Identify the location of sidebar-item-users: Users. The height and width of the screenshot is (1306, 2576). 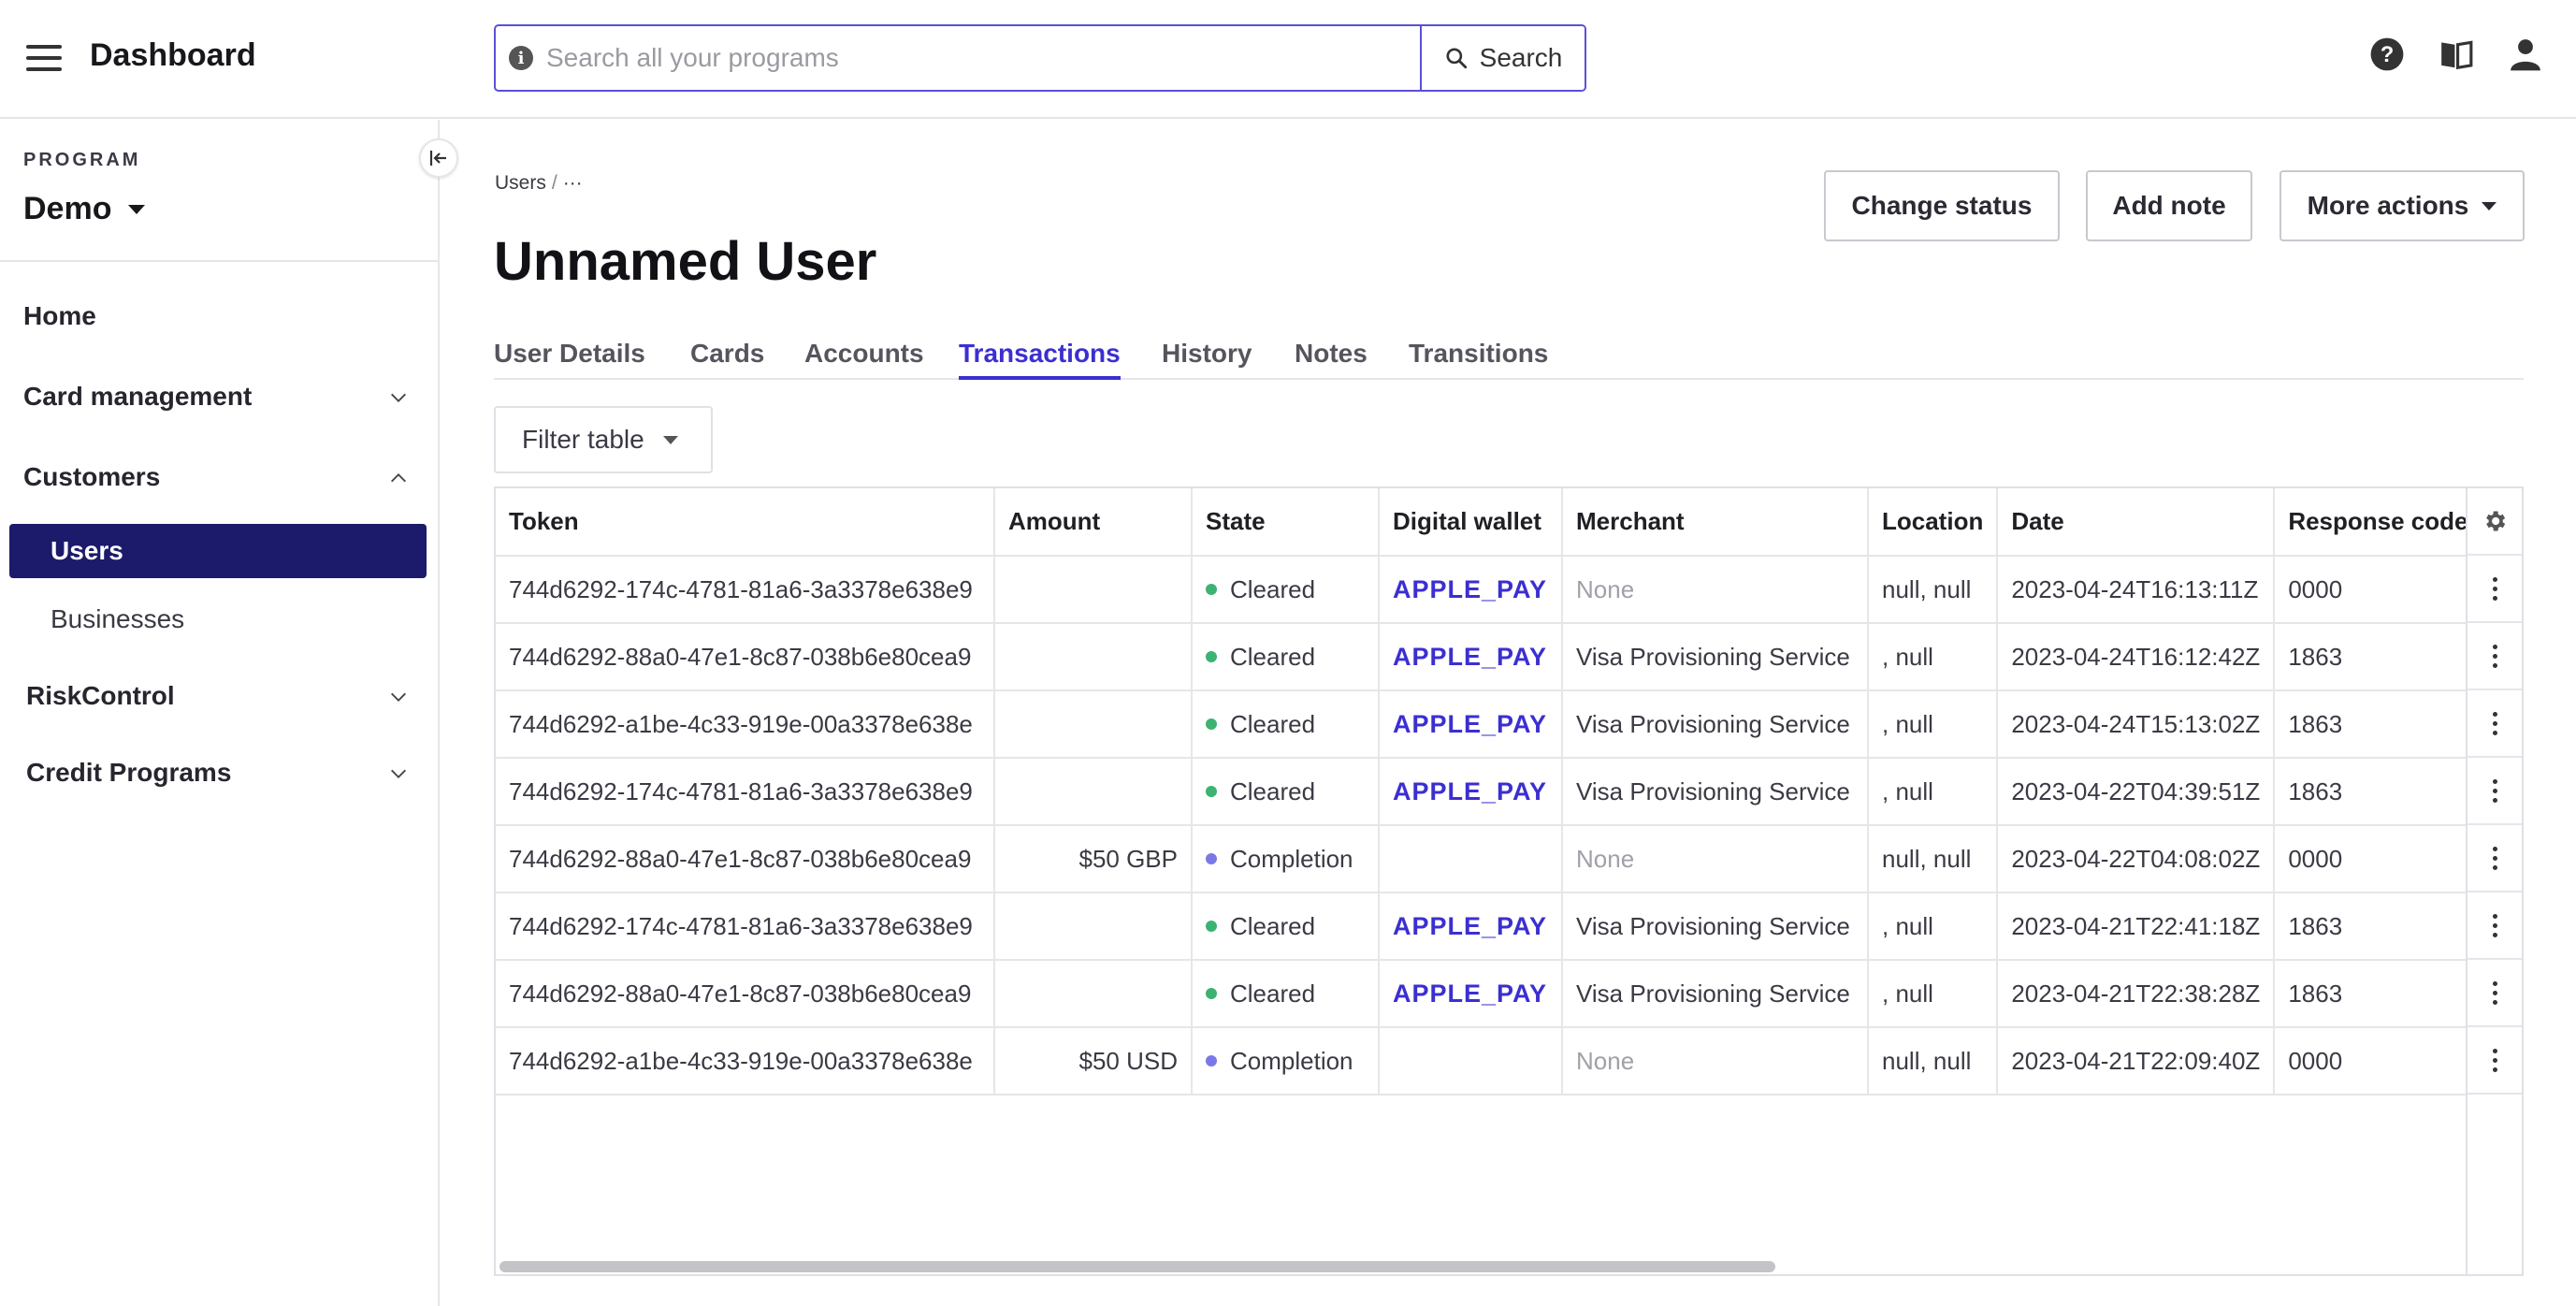
(218, 551).